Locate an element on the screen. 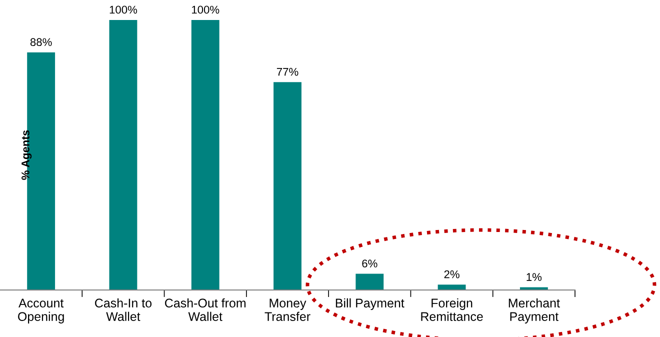 This screenshot has height=337, width=660. data-label: 2% is located at coordinates (452, 274).